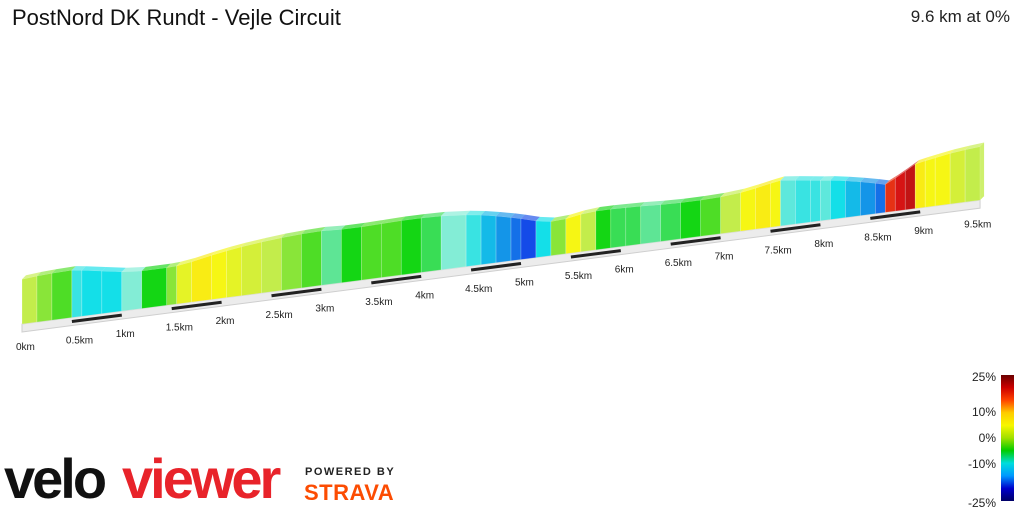  I want to click on distance-tick-label: 1.5km, so click(179, 328).